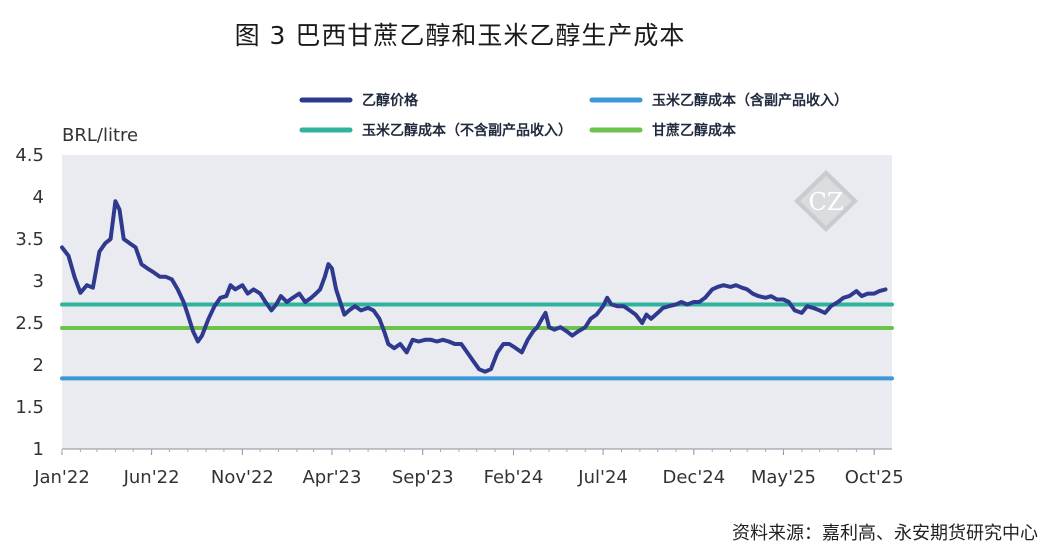 This screenshot has width=1052, height=553. I want to click on x-tick-label: Nov'22, so click(242, 477).